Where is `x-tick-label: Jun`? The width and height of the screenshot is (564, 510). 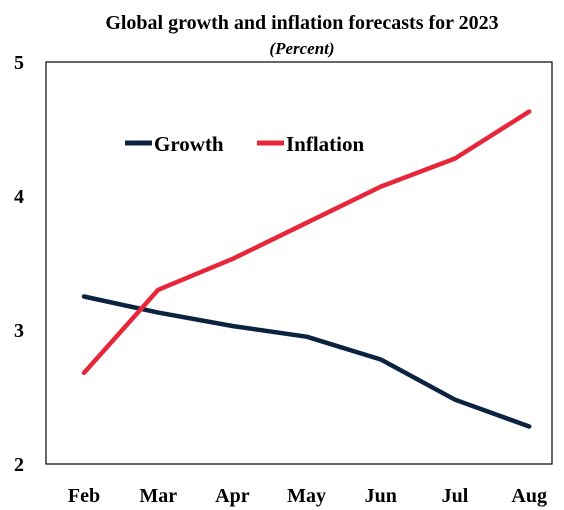 x-tick-label: Jun is located at coordinates (381, 496).